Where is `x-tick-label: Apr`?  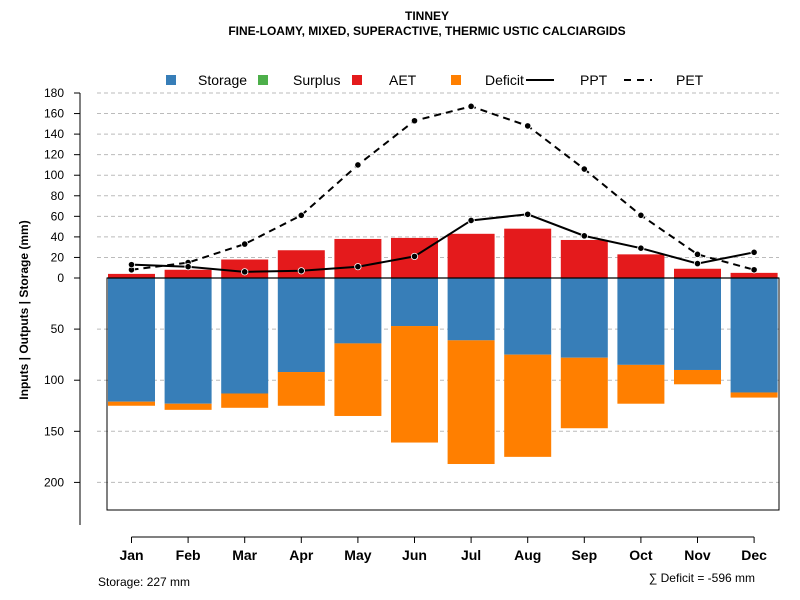 x-tick-label: Apr is located at coordinates (301, 555).